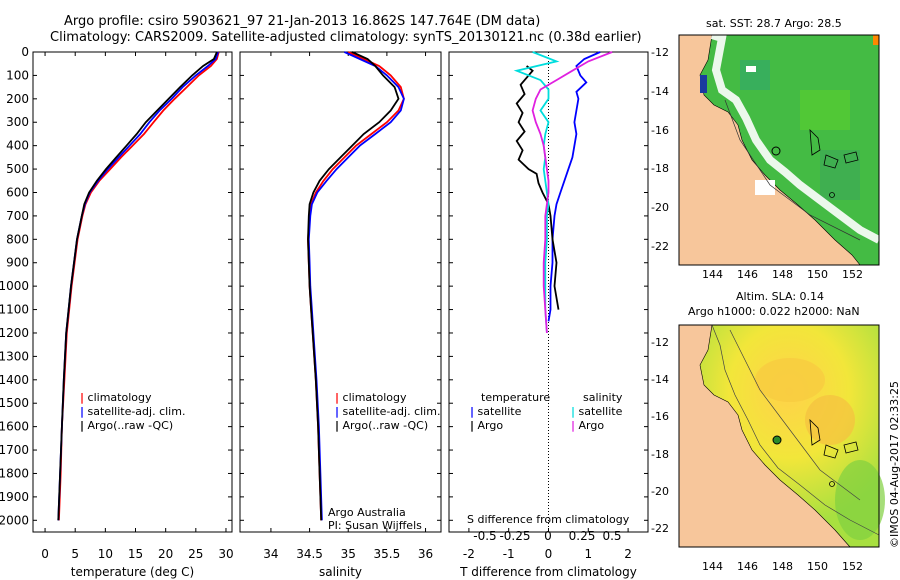 This screenshot has height=580, width=900. Describe the element at coordinates (105, 554) in the screenshot. I see `x-tick-label: 10` at that location.